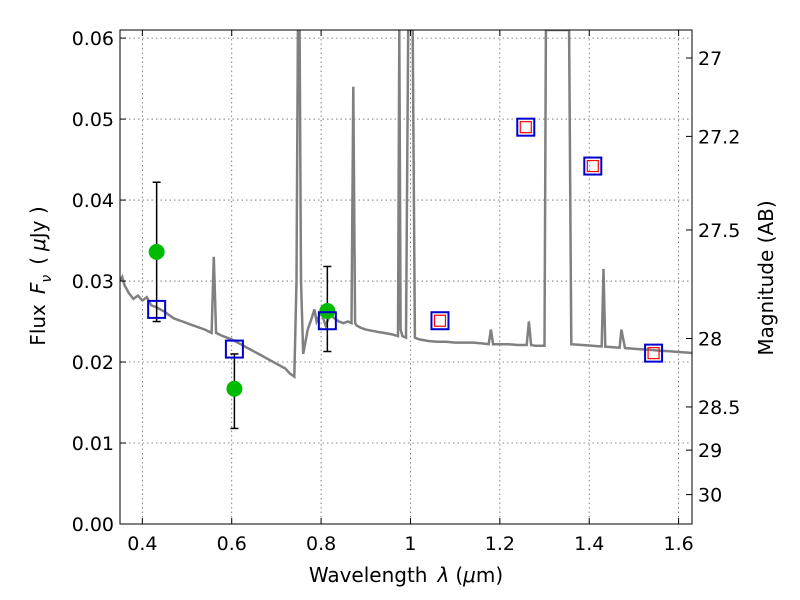 The image size is (800, 600). Describe the element at coordinates (589, 544) in the screenshot. I see `x-tick-label: 1.4` at that location.